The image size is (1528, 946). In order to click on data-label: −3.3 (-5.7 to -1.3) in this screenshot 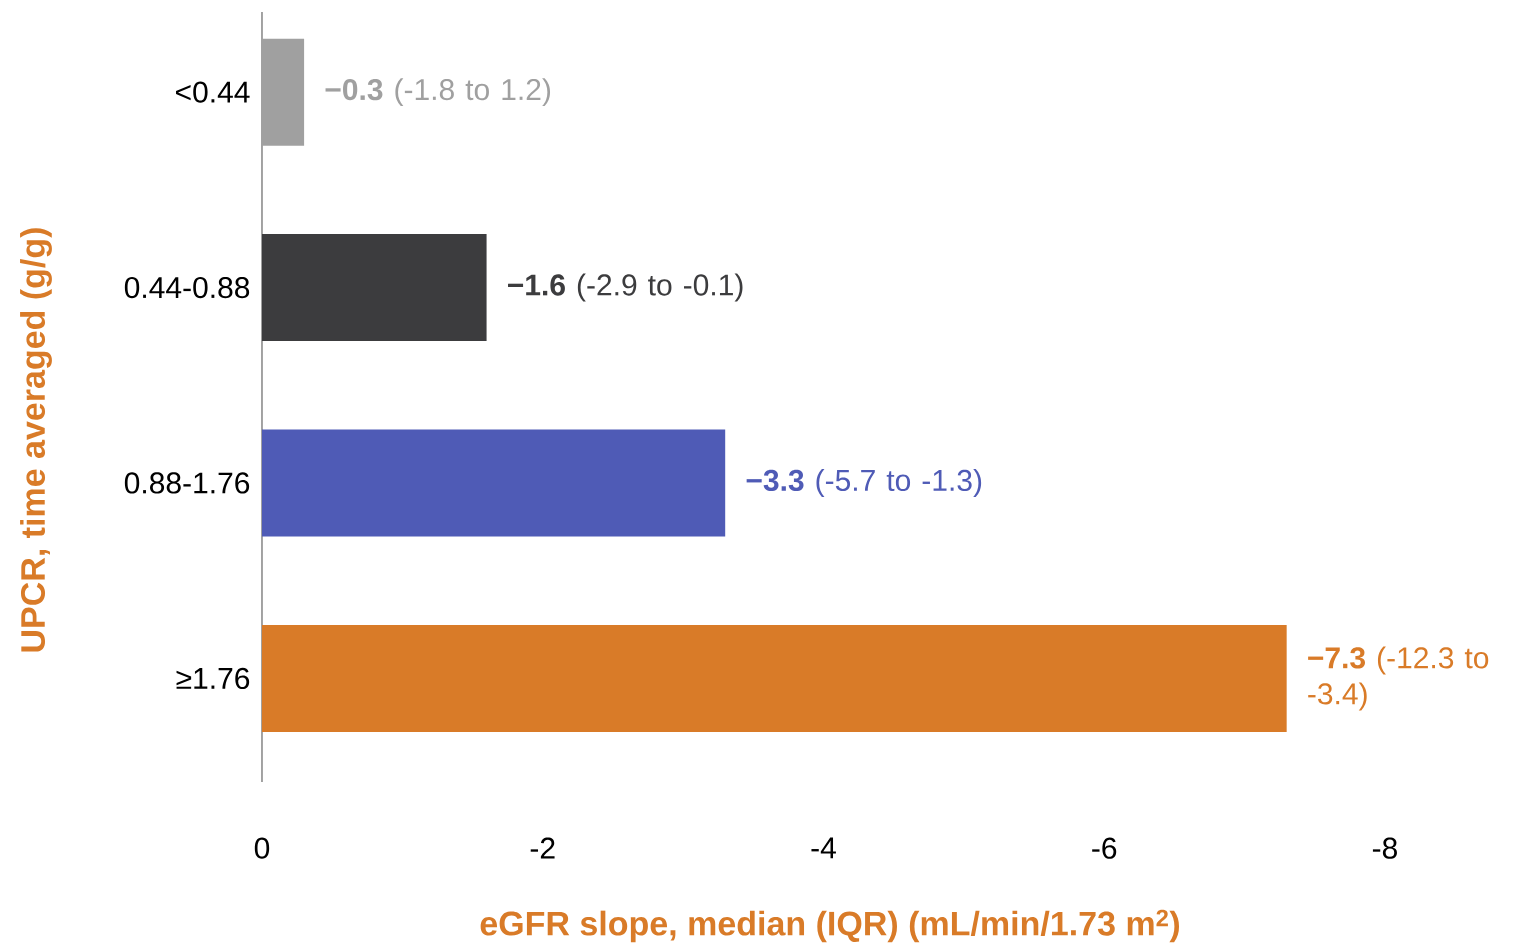, I will do `click(864, 483)`.